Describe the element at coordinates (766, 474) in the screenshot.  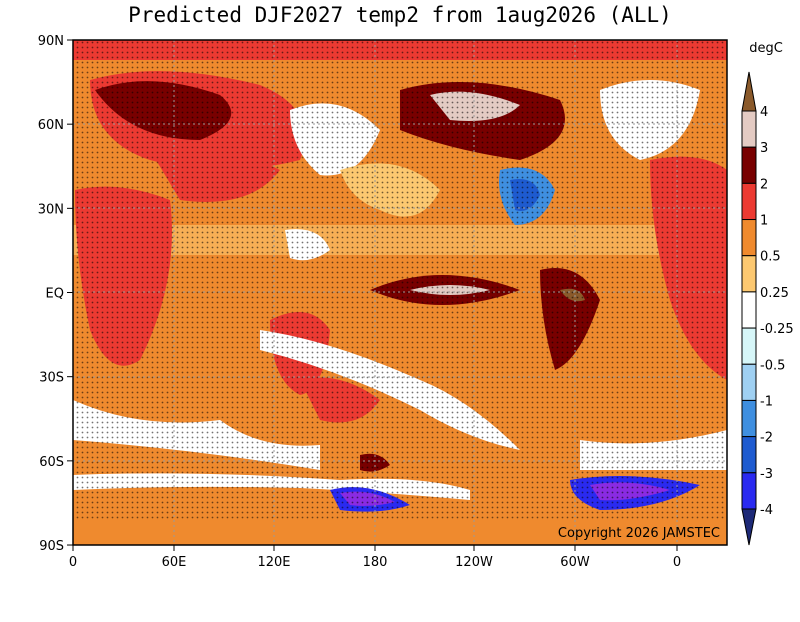
I see `colorbar-label: -3` at that location.